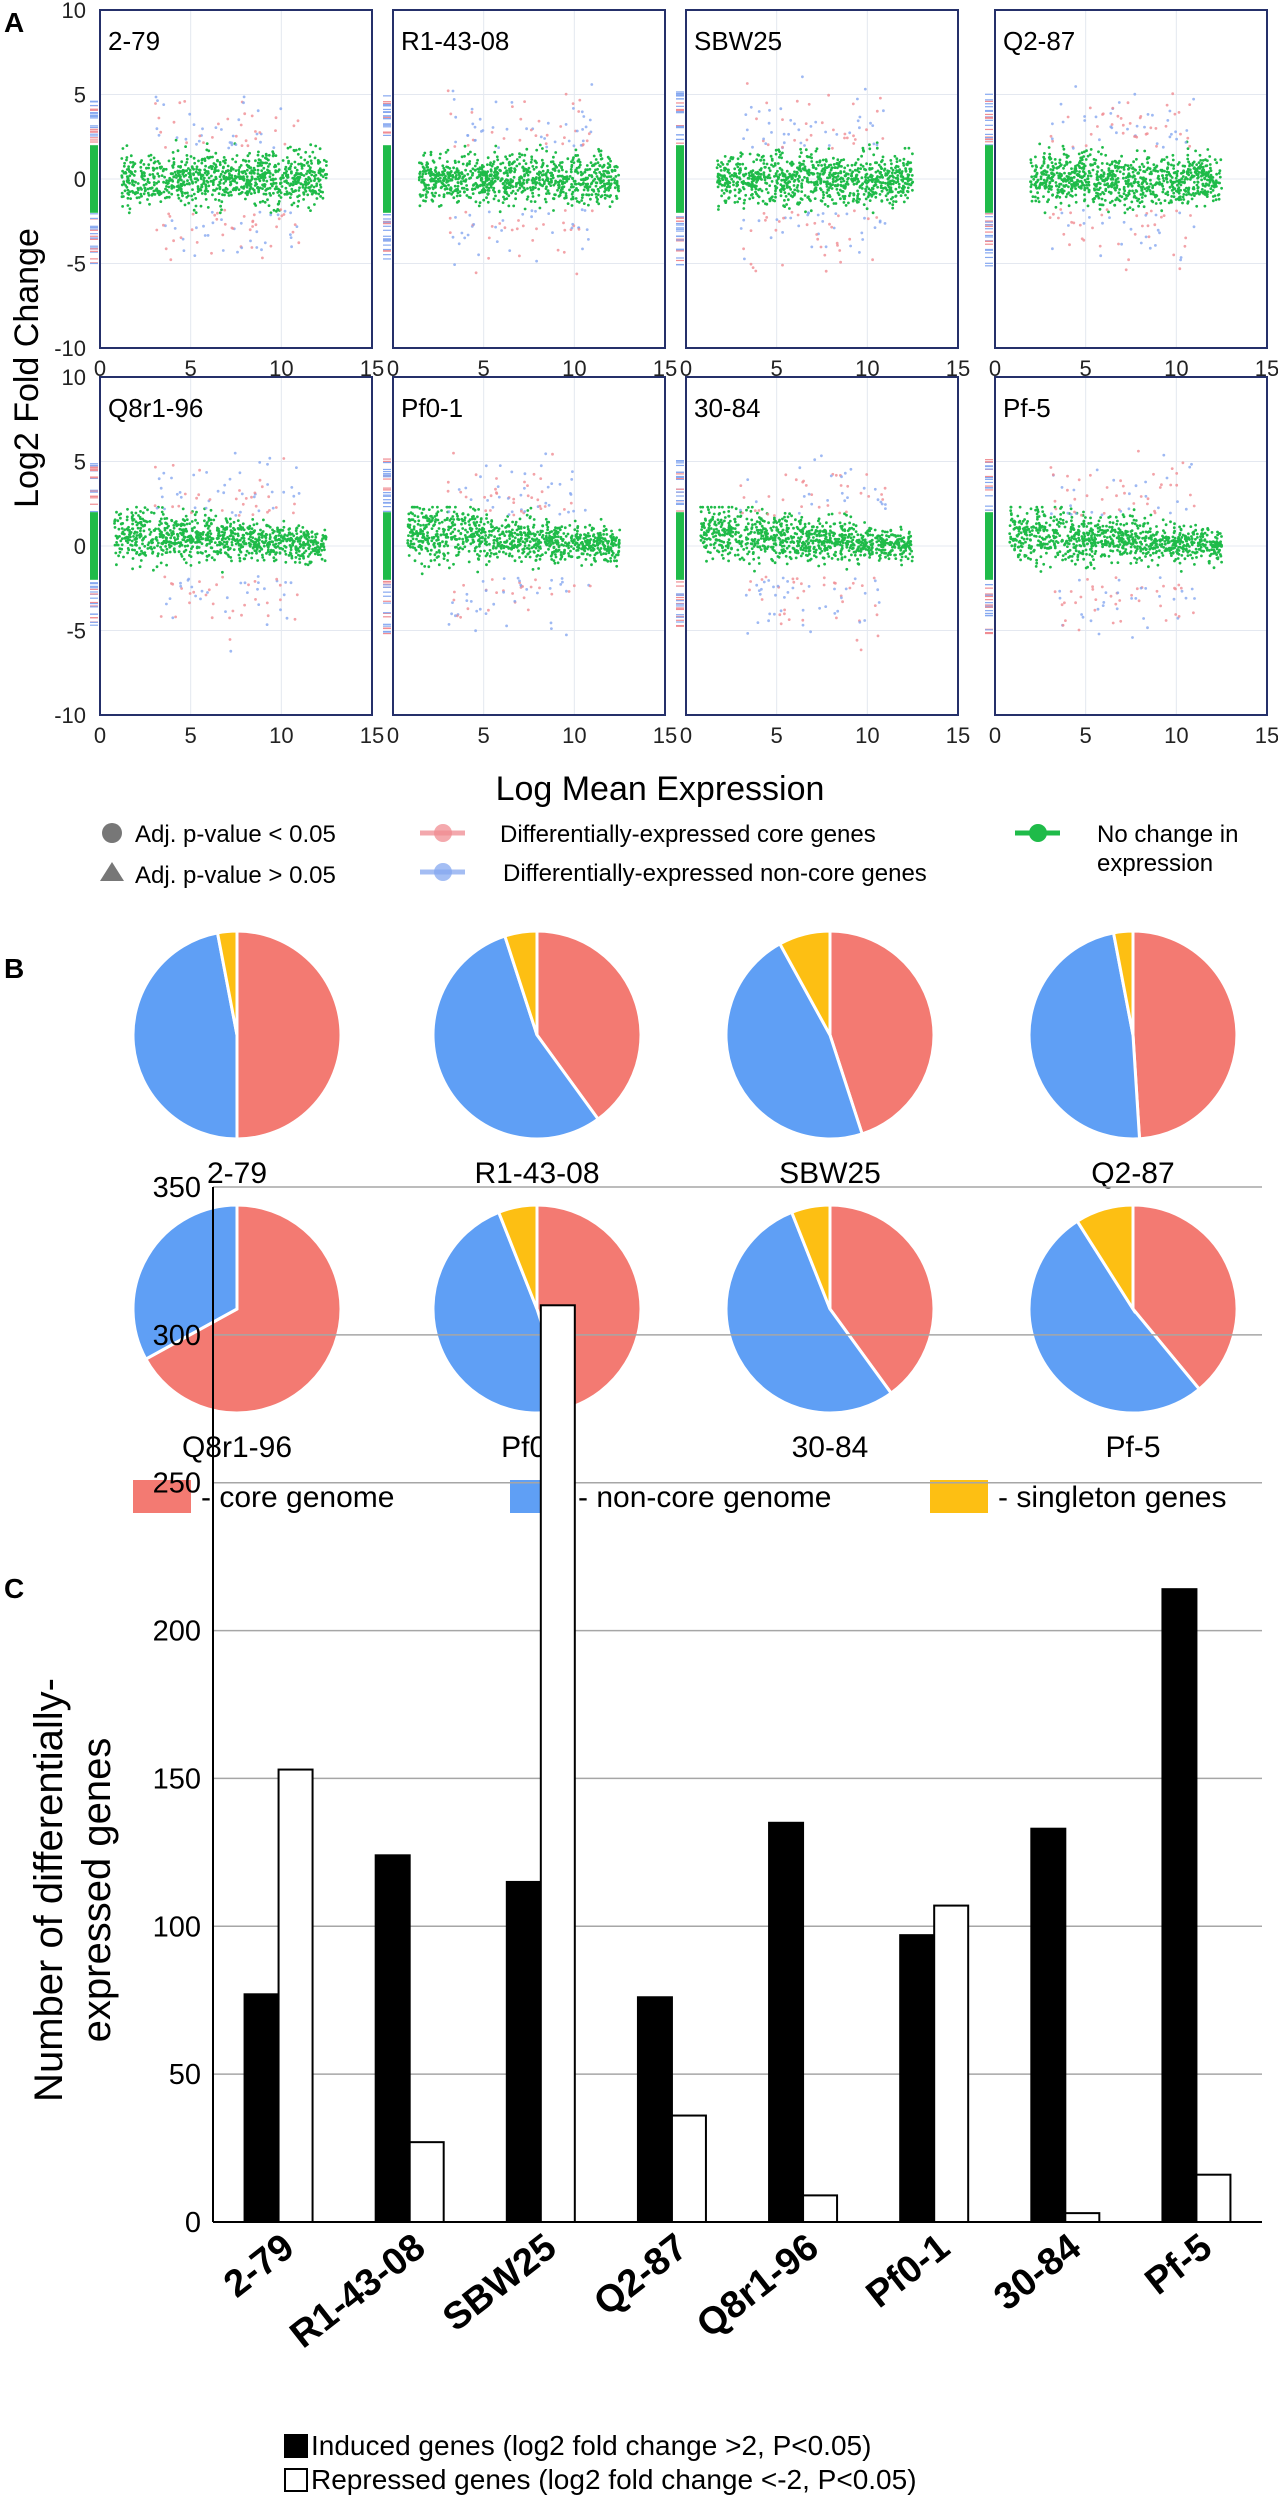 The image size is (1278, 2500). Describe the element at coordinates (1086, 368) in the screenshot. I see `ma-x-tick-label: 5` at that location.